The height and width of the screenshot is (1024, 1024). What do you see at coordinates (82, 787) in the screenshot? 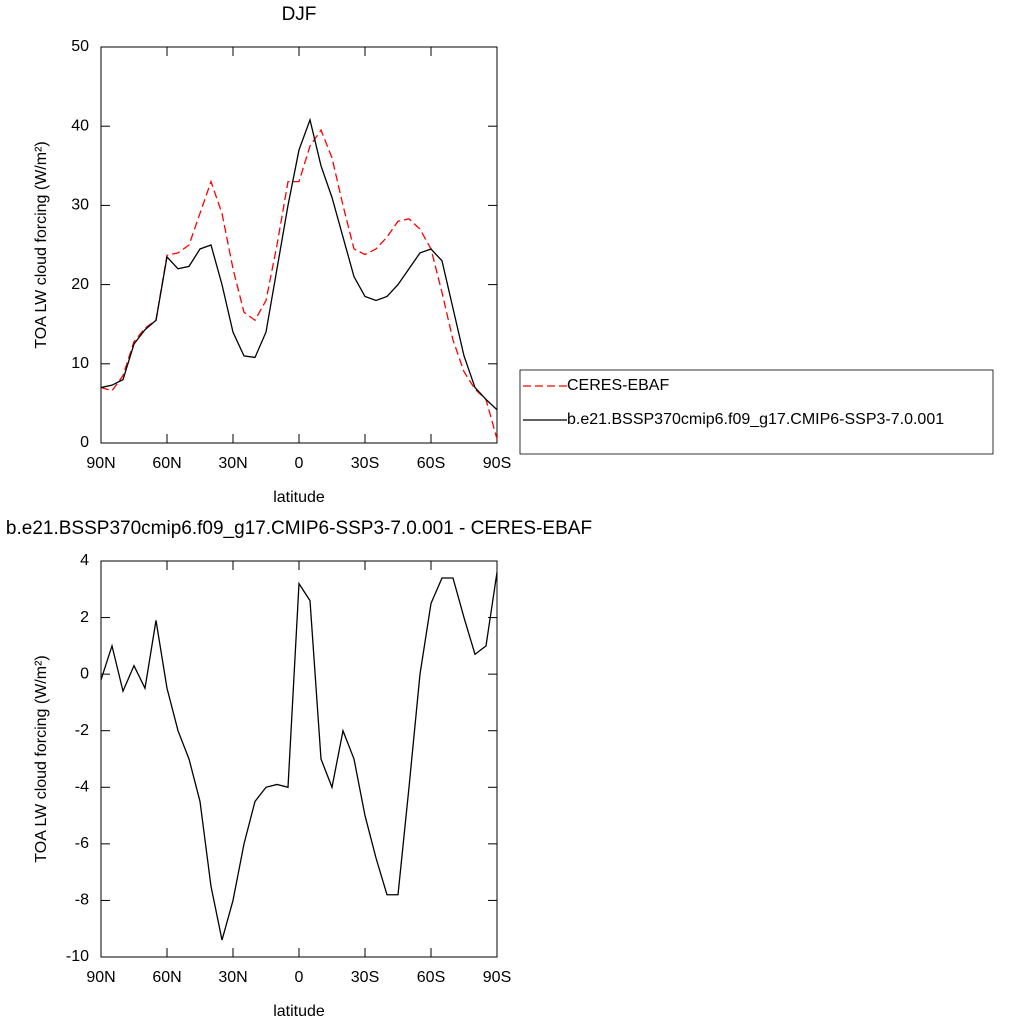
I see `y-tick-label: -4` at bounding box center [82, 787].